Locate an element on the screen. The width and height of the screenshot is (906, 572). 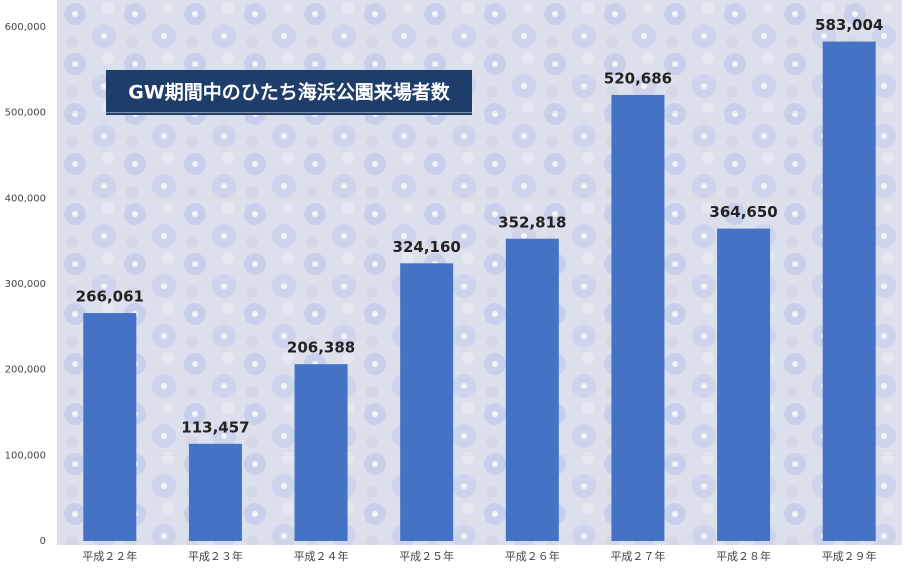
y-tick-label: 100,000 is located at coordinates (25, 455).